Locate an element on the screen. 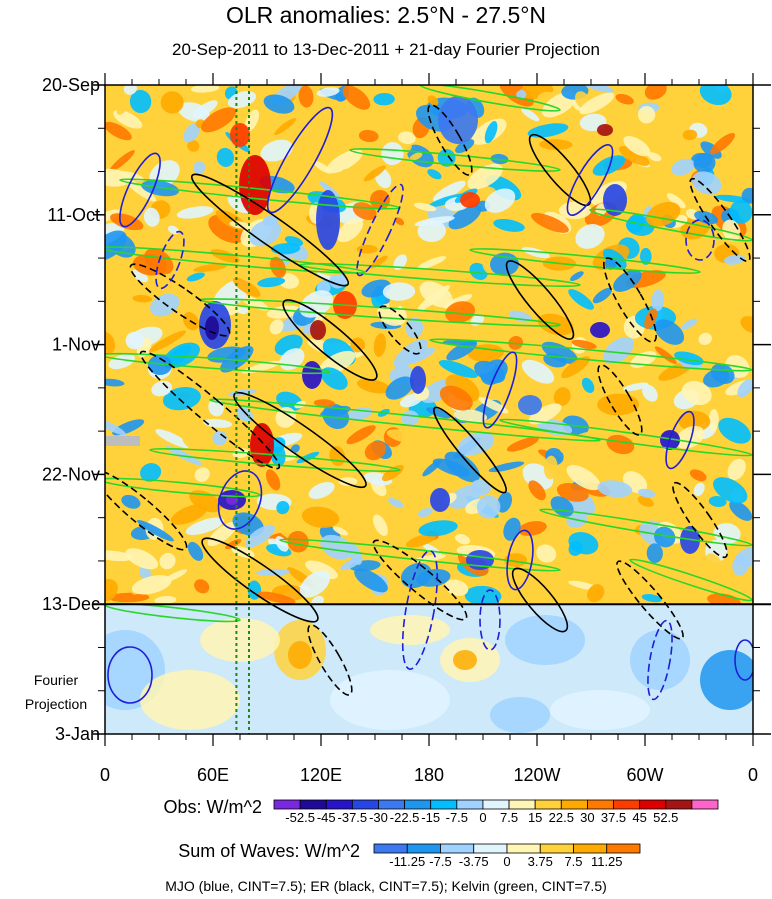 The image size is (772, 899). projection-label-line2: Projection is located at coordinates (56, 704).